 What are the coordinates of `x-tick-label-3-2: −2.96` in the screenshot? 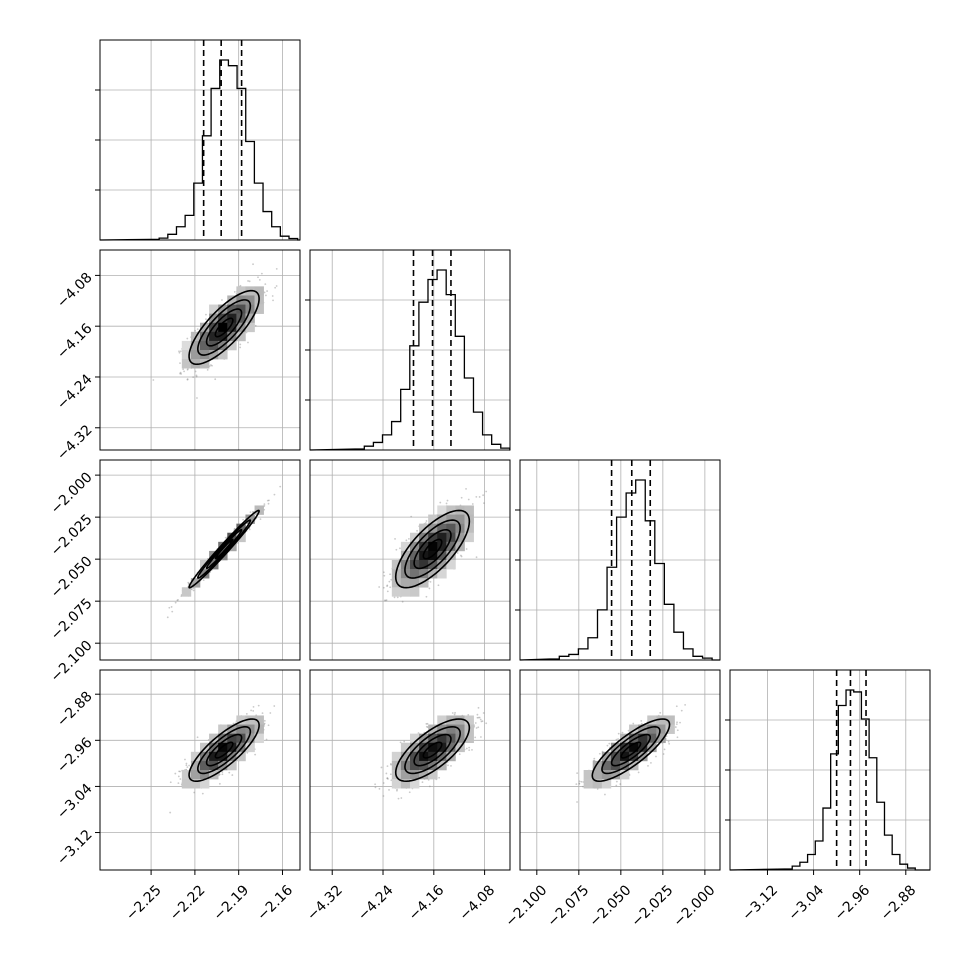 It's located at (853, 903).